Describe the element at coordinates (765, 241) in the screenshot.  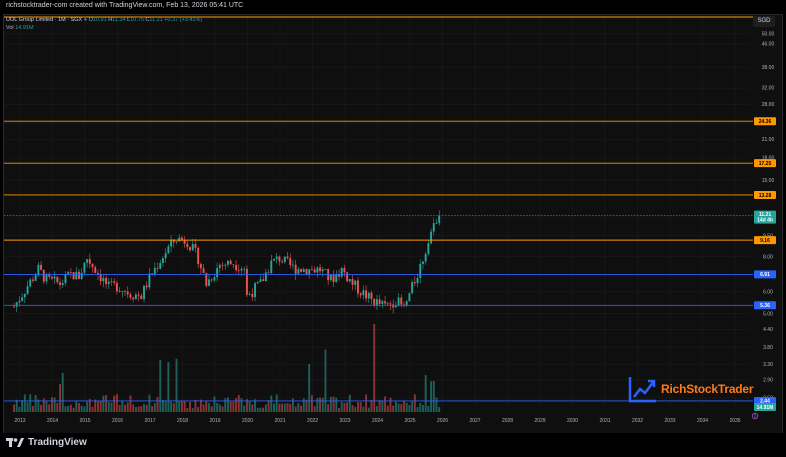
I see `price-level-pill-label: 9.16` at that location.